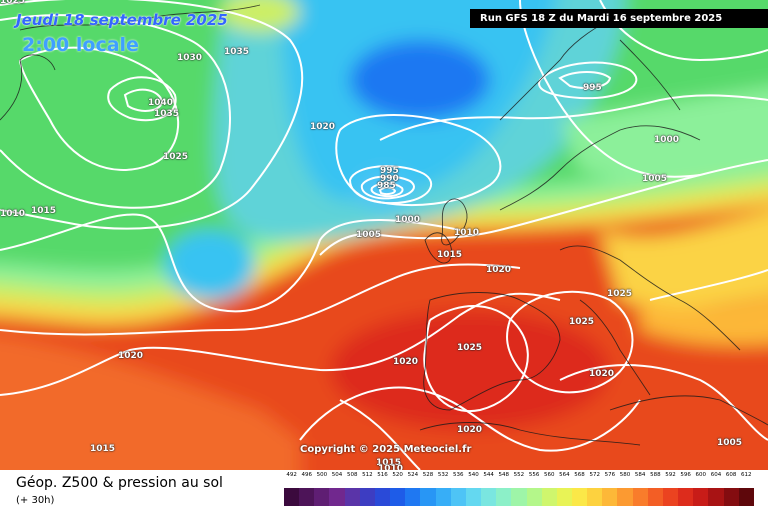 This screenshot has height=512, width=768. I want to click on scale-tick-label: 612, so click(746, 475).